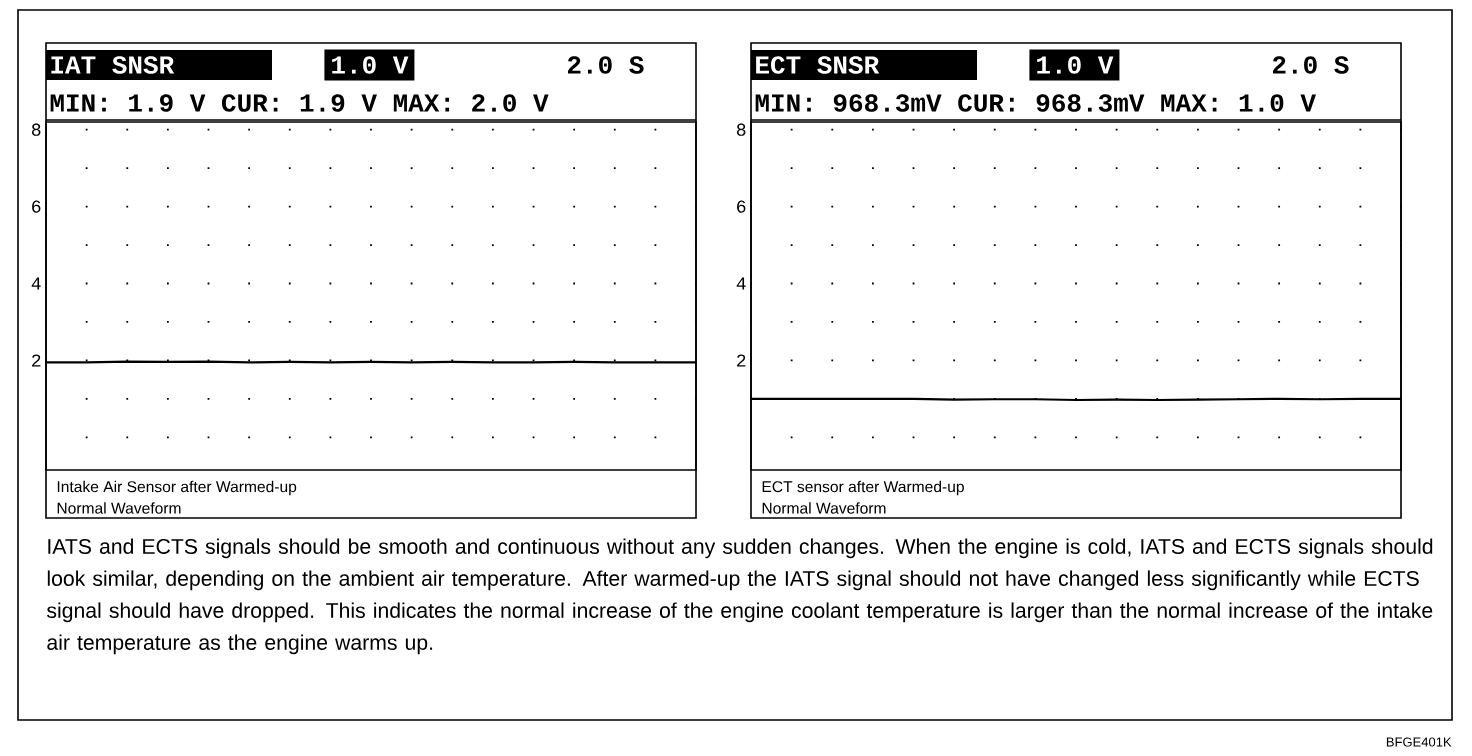  Describe the element at coordinates (818, 65) in the screenshot. I see `chart-title: ECT SNSR` at that location.